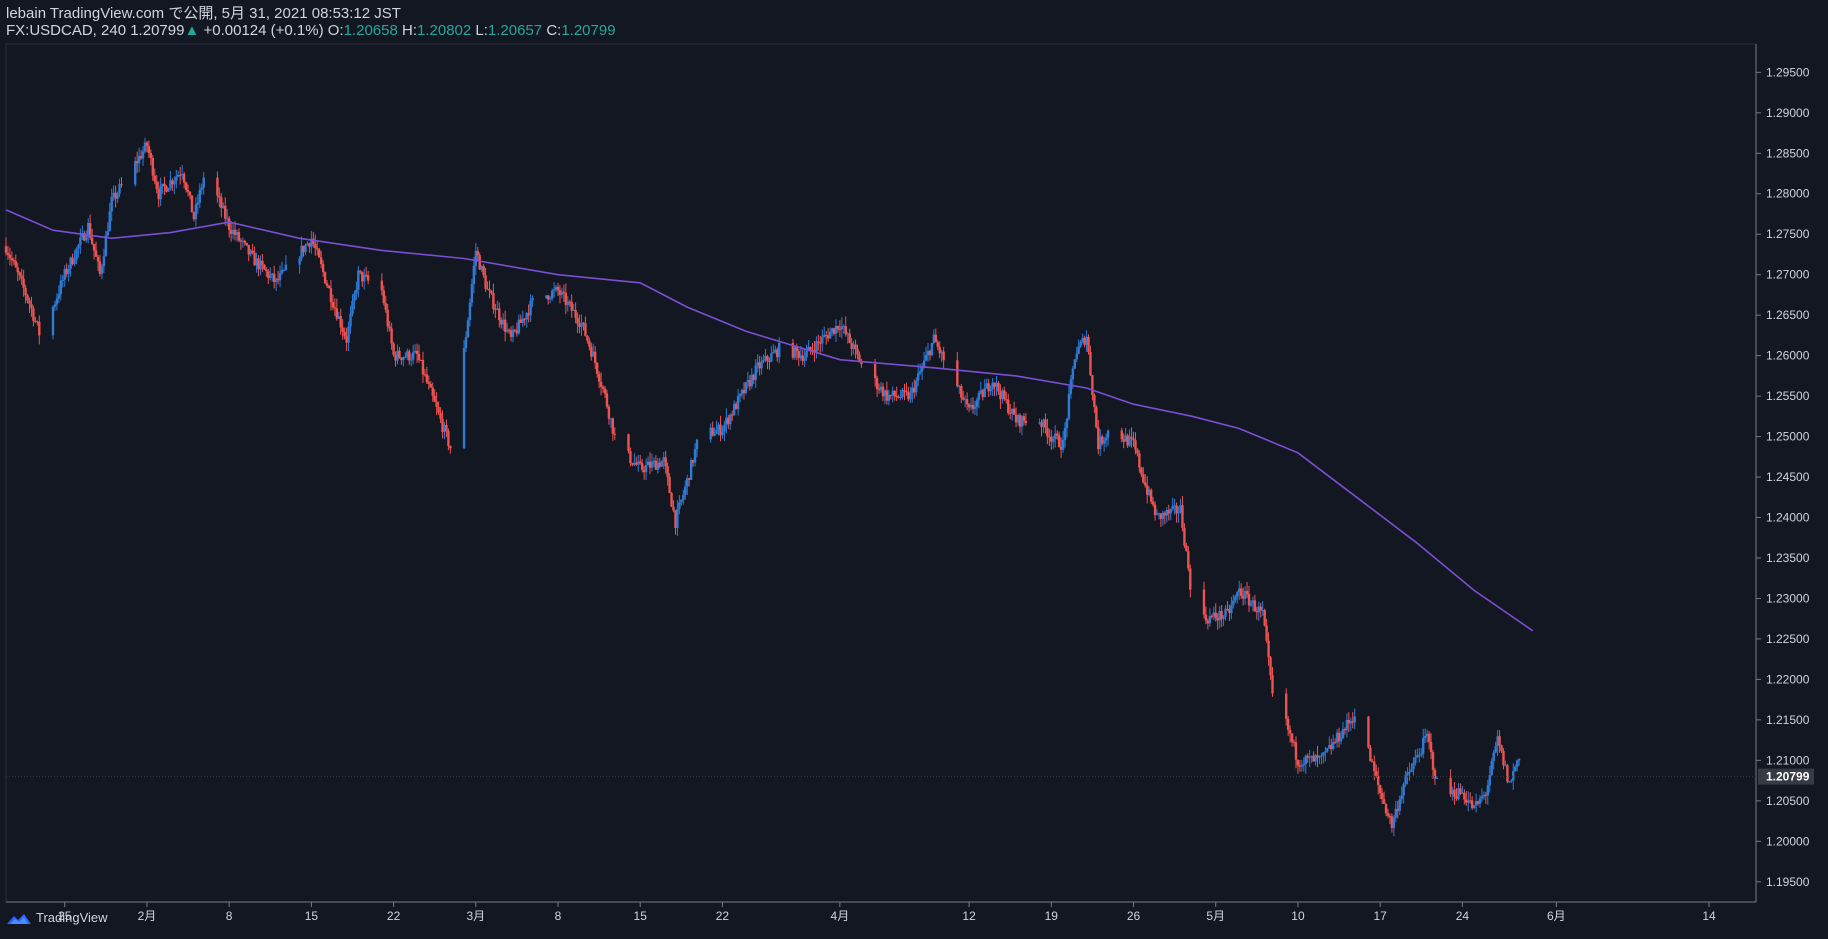  Describe the element at coordinates (1788, 356) in the screenshot. I see `y-tick-label: 1.26000` at that location.